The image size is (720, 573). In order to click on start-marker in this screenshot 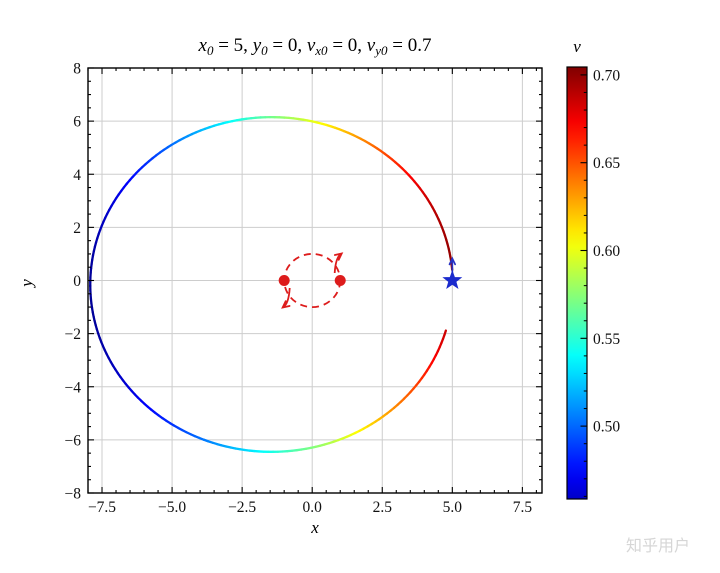, I will do `click(452, 272)`.